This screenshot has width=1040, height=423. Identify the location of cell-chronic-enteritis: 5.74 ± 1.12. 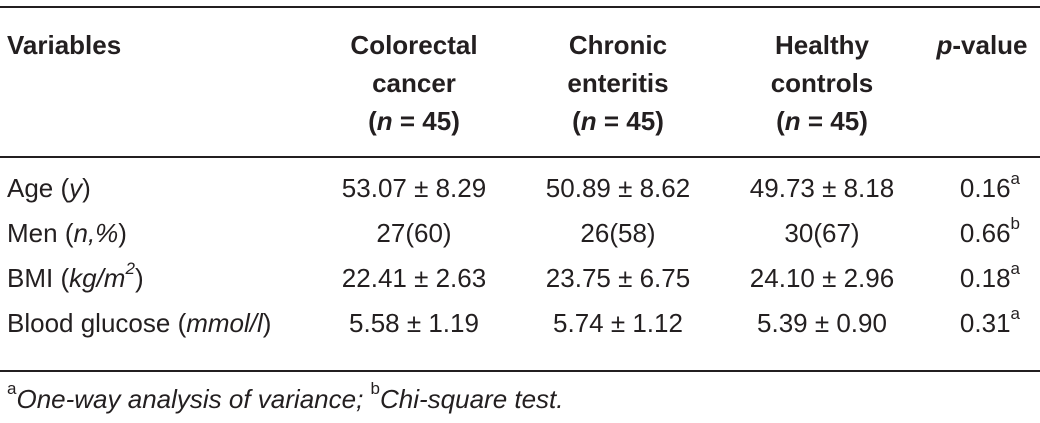
(618, 323).